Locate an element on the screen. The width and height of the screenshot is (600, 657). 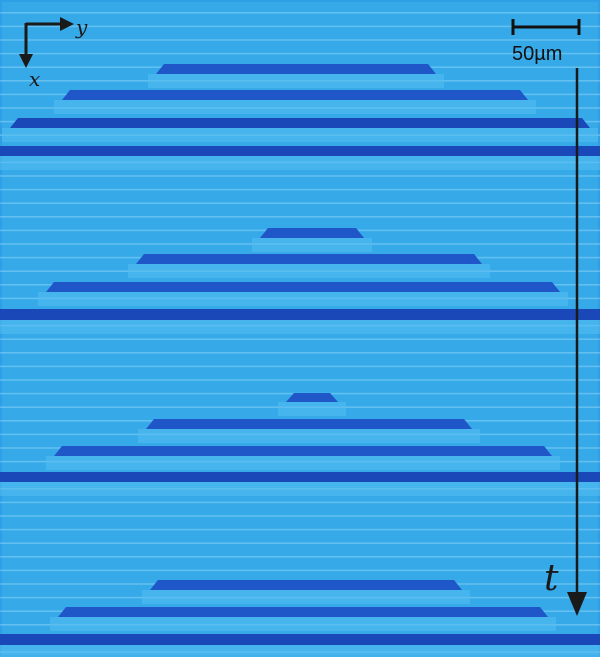
time-label: t is located at coordinates (551, 578).